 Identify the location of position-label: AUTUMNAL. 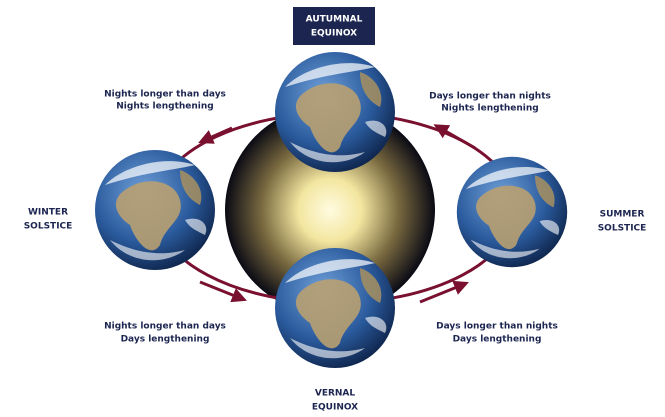
(334, 20).